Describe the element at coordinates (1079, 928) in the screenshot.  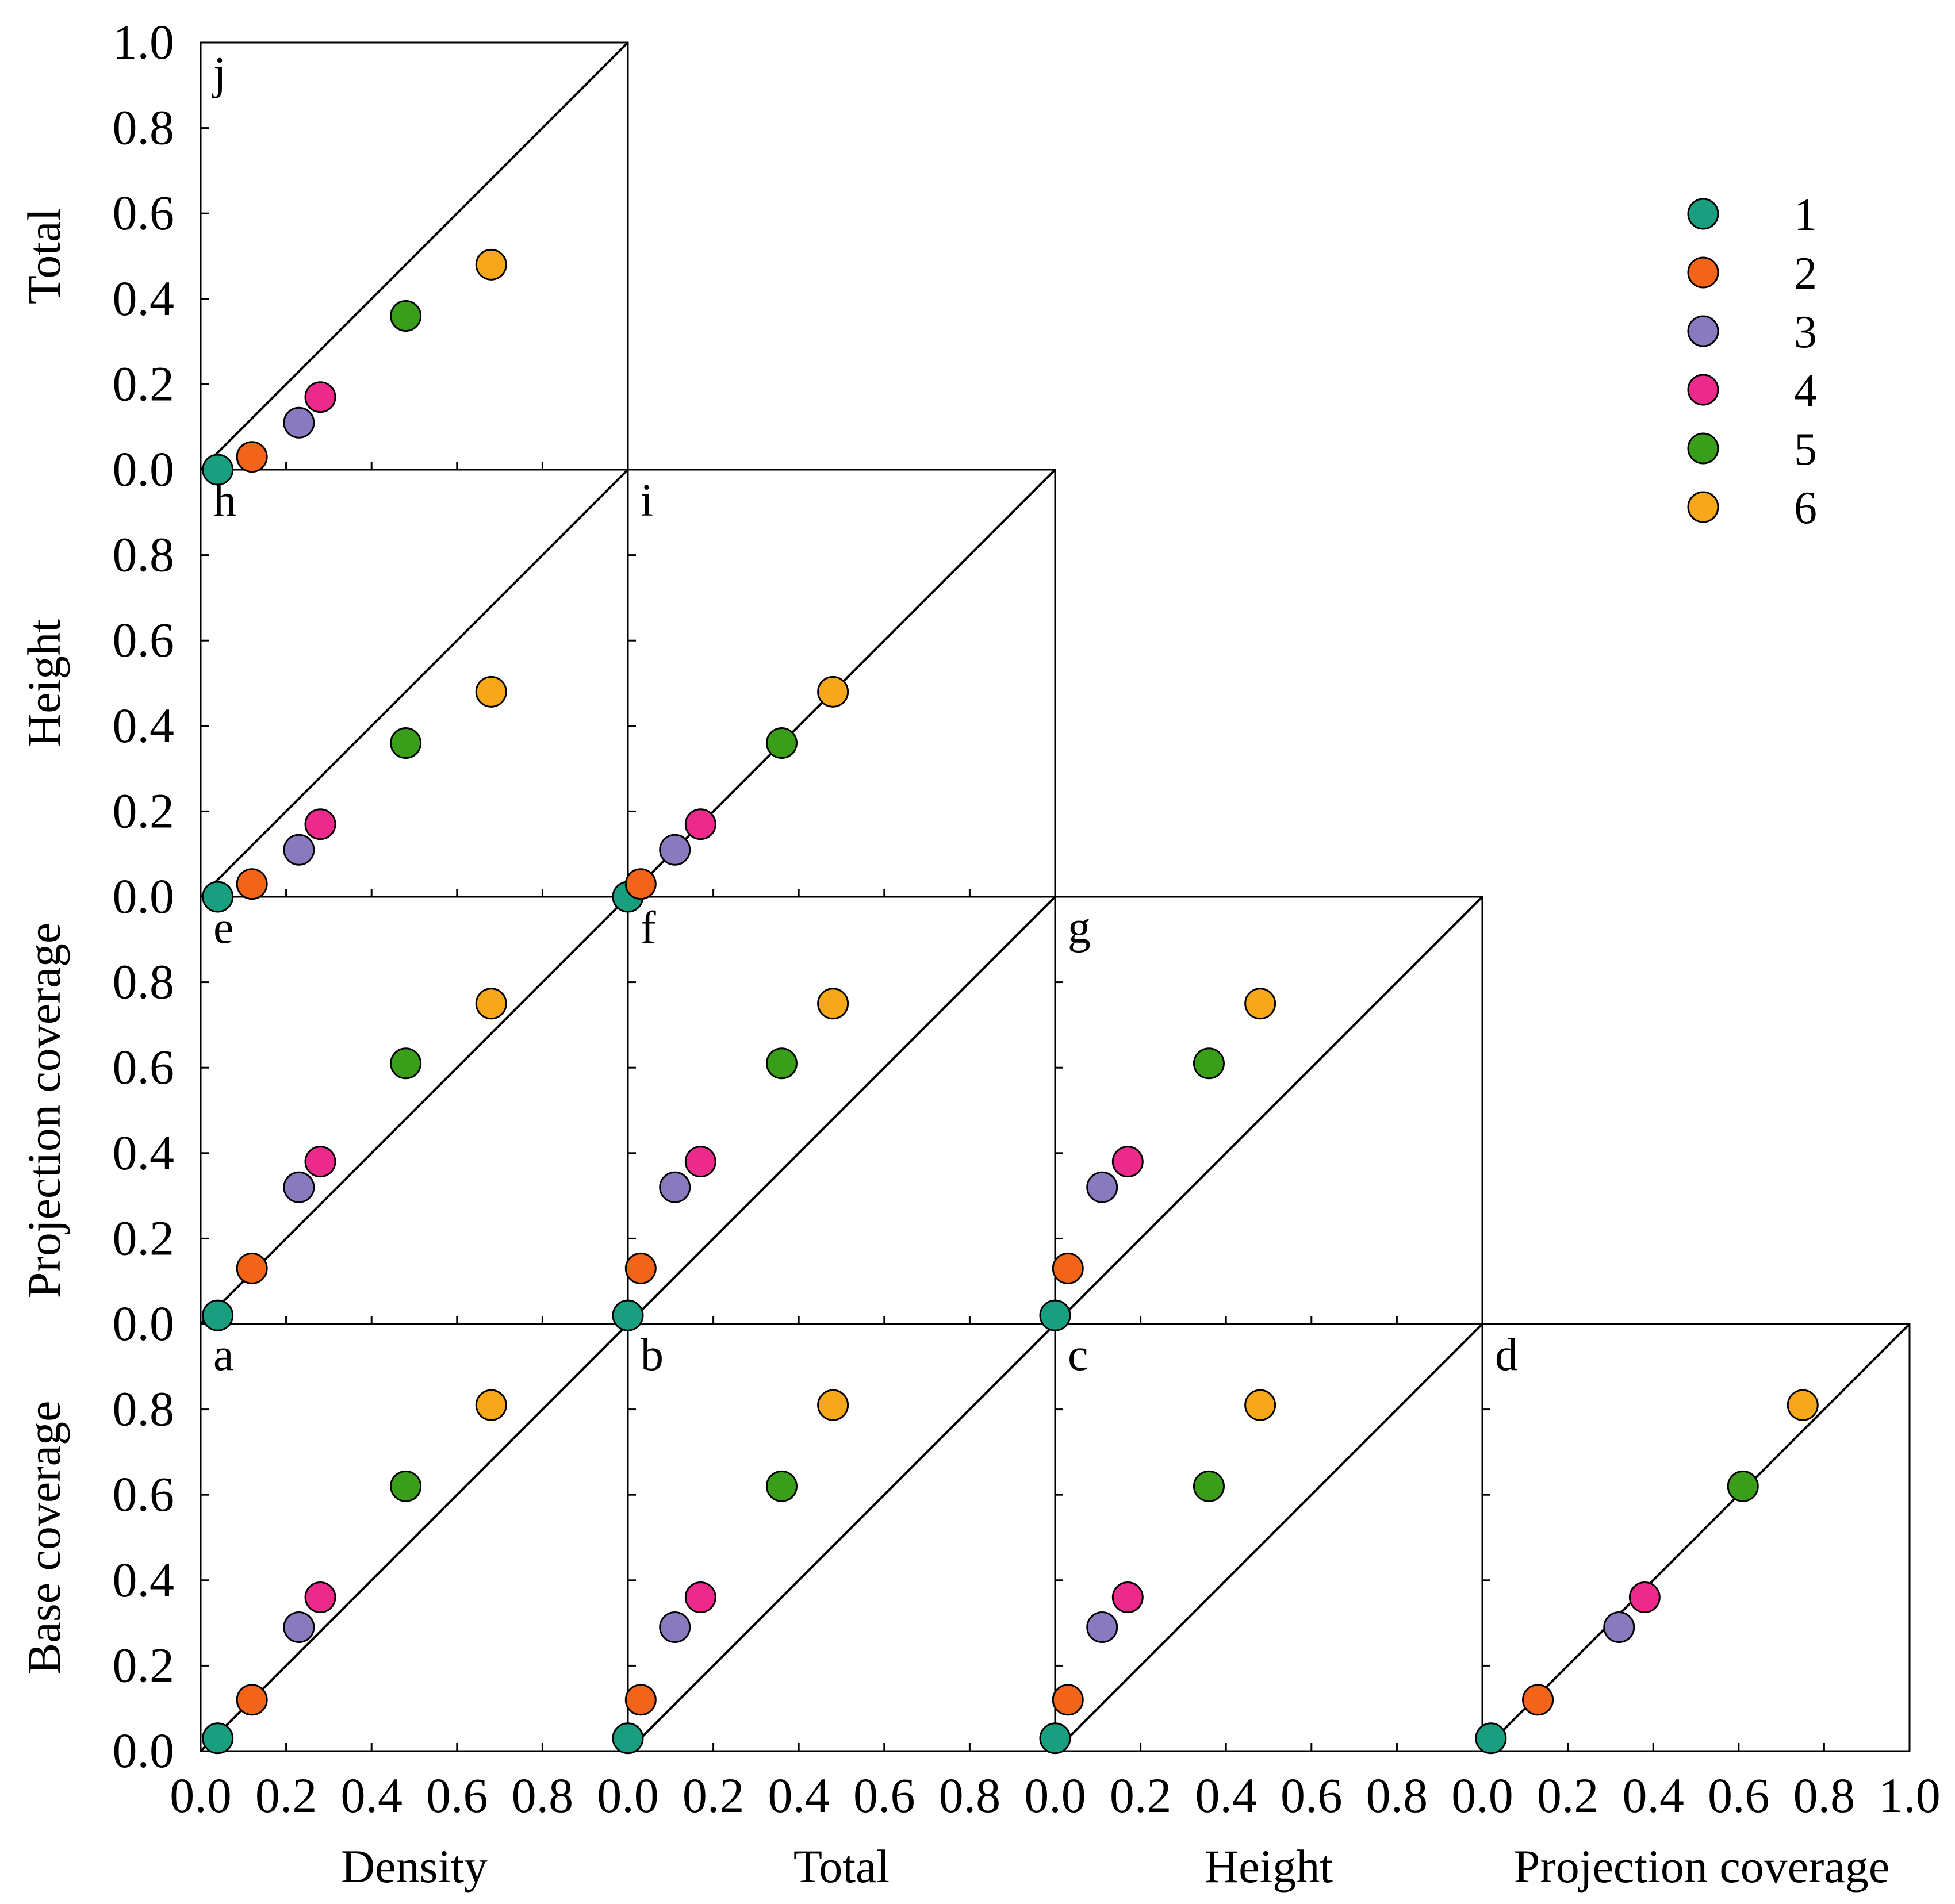
I see `panel-letter-g: g` at that location.